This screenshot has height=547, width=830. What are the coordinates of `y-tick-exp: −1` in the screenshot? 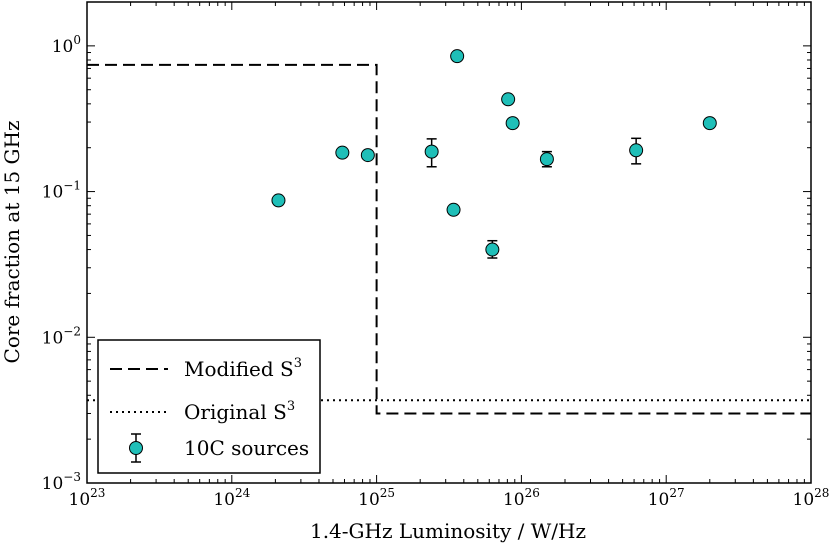 It's located at (72, 186).